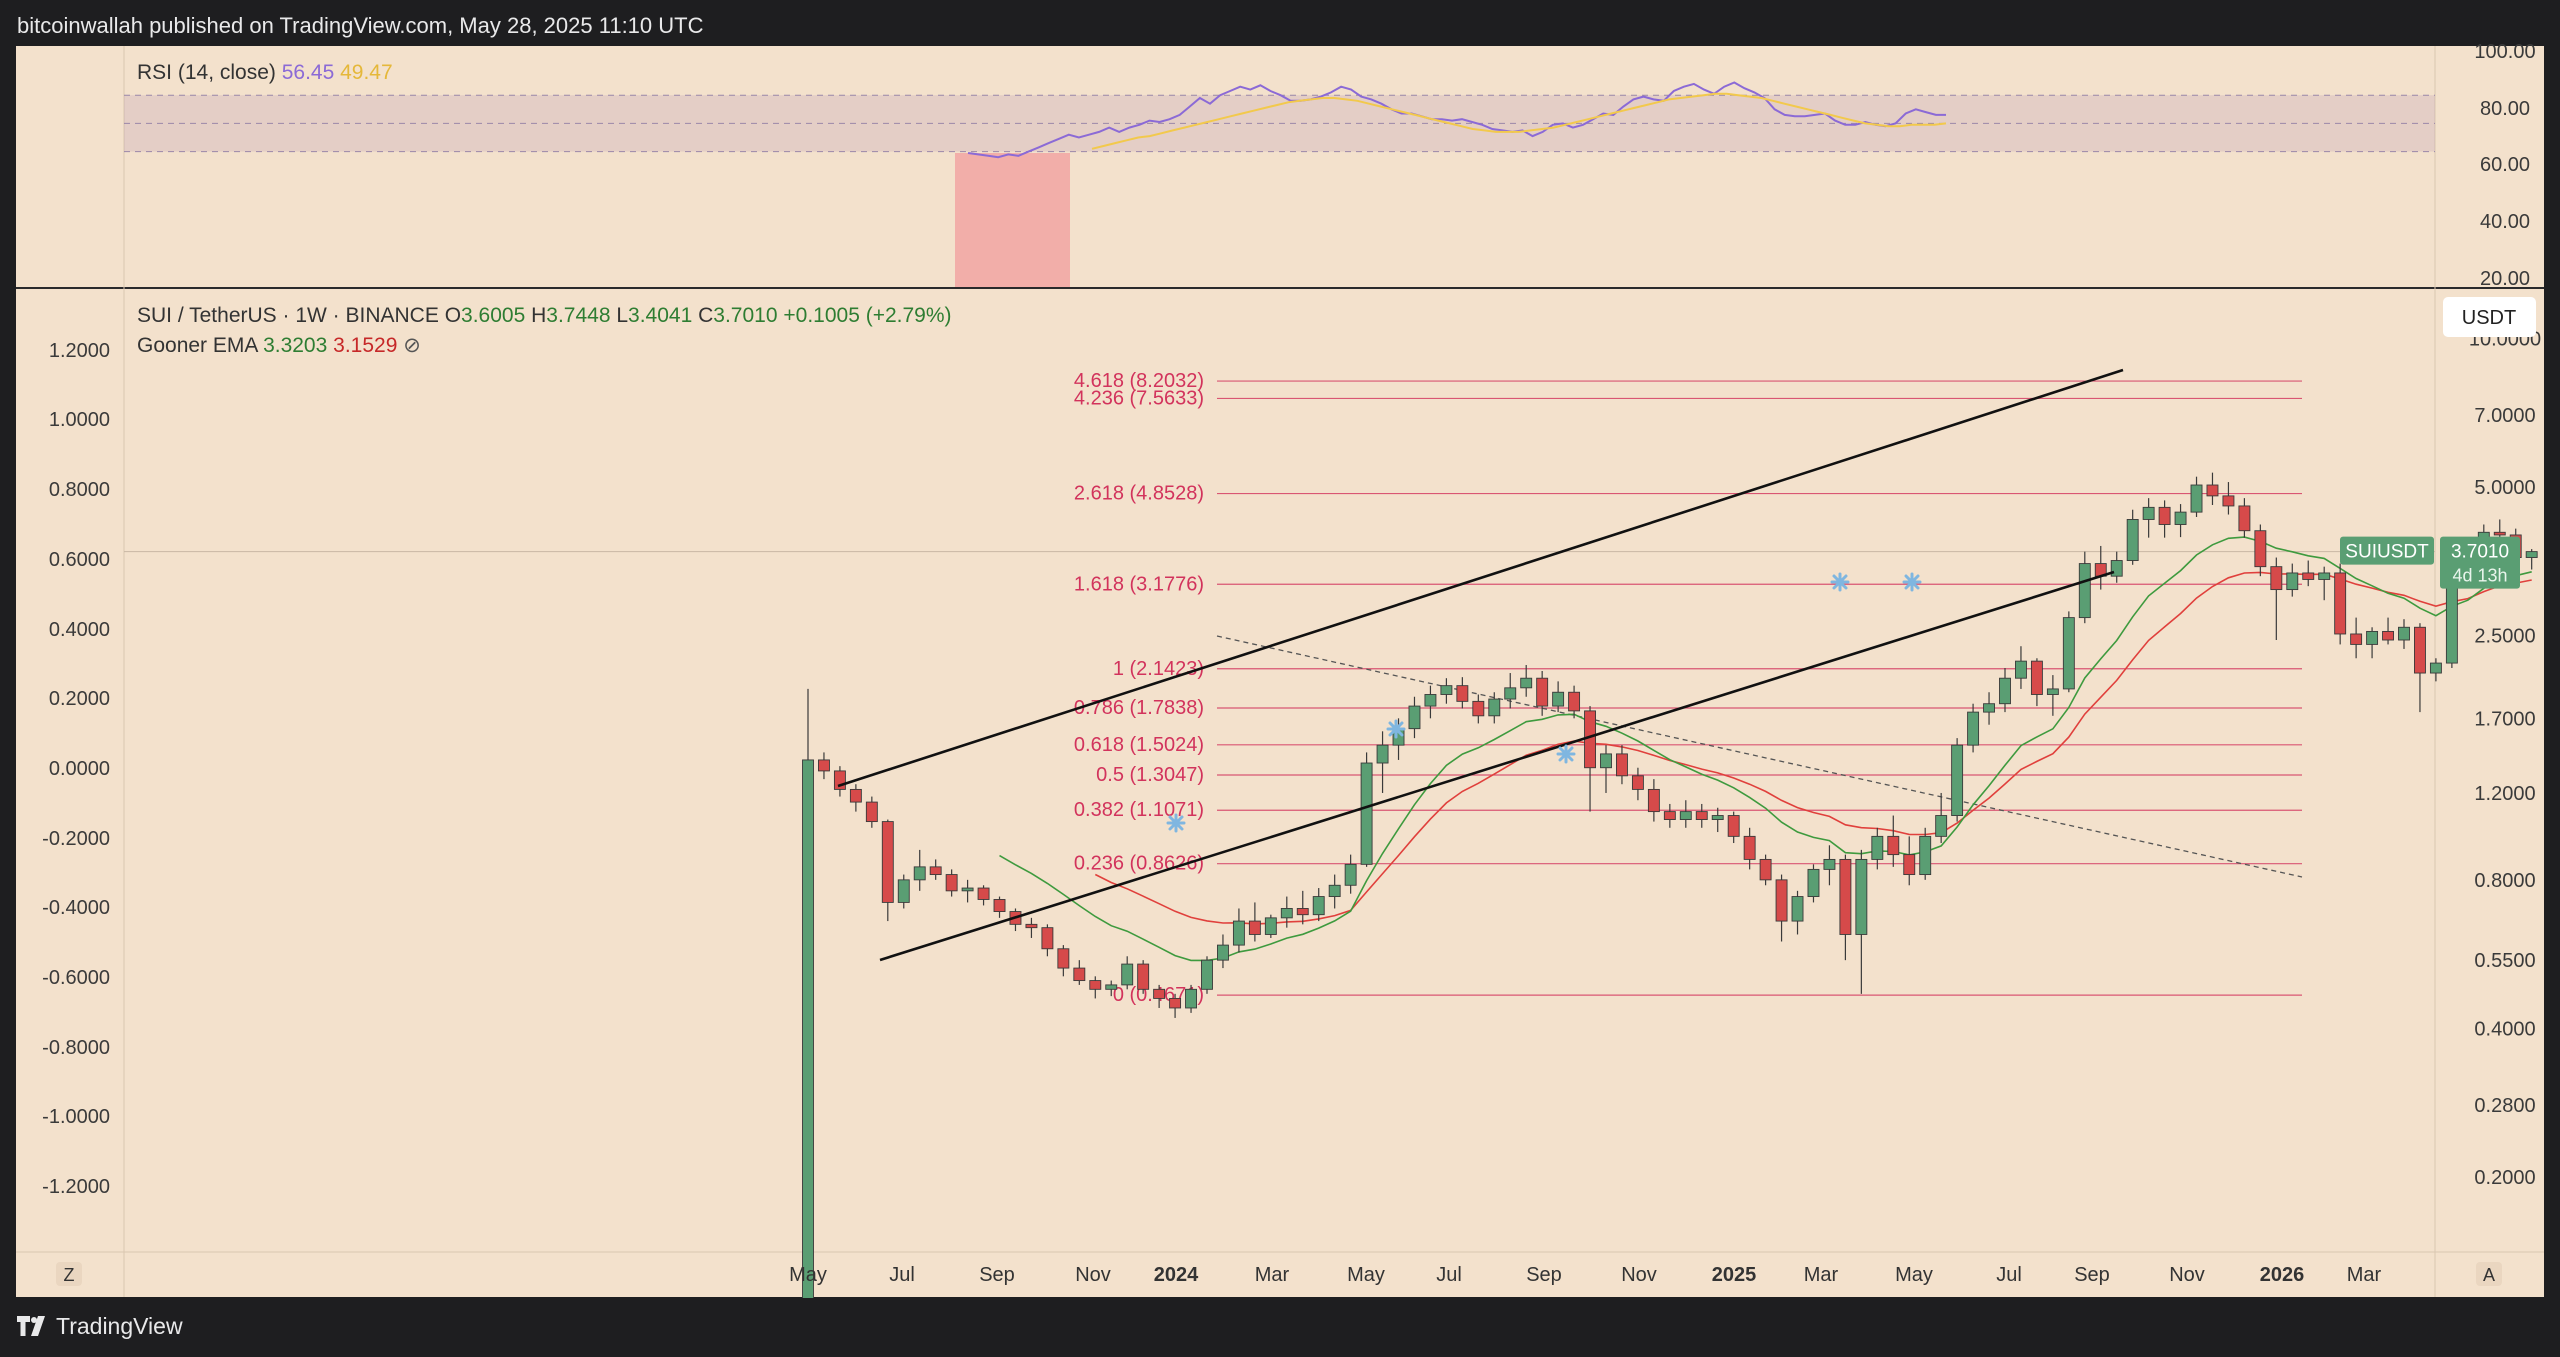  What do you see at coordinates (748, 315) in the screenshot?
I see `ohlc-value: 3.7010` at bounding box center [748, 315].